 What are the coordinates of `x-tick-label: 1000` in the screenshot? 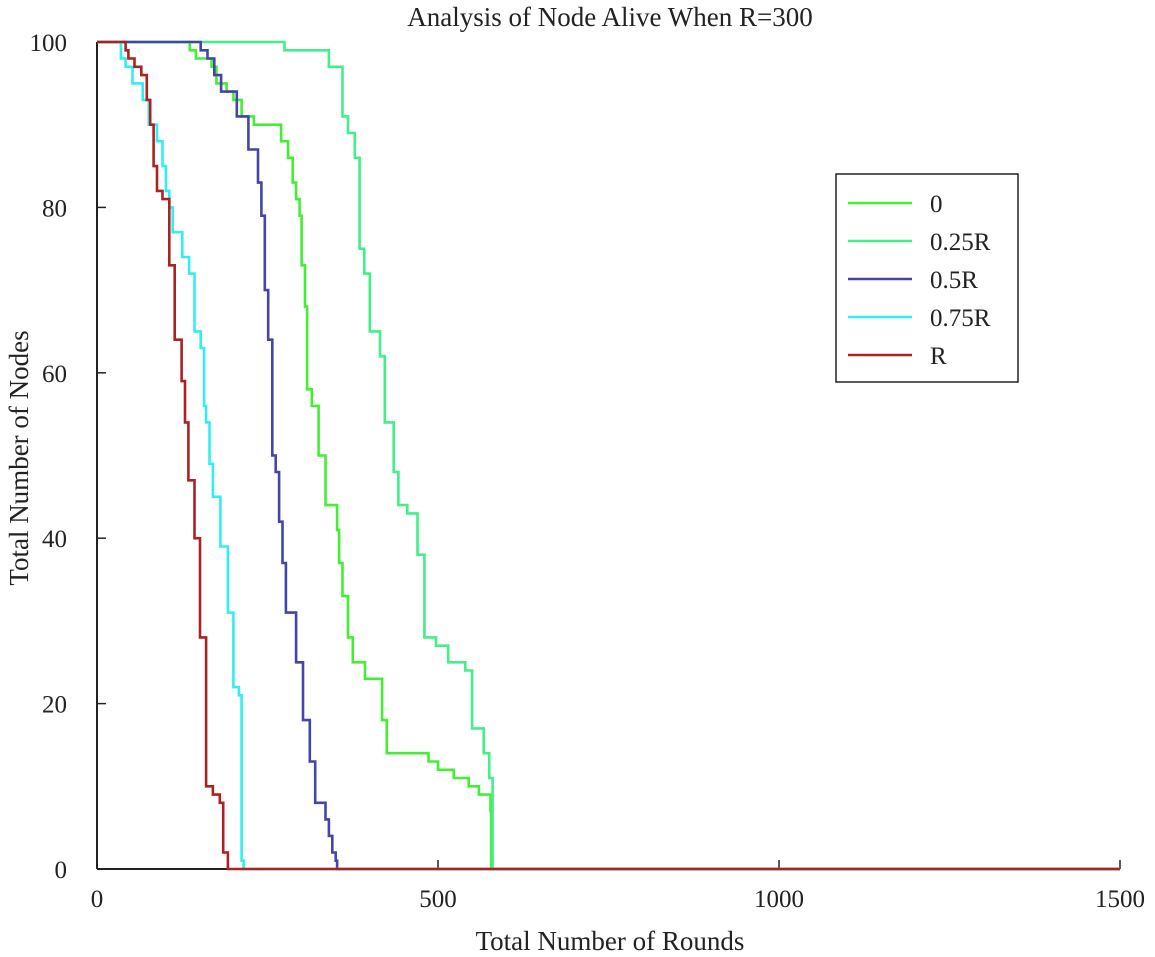 It's located at (779, 899).